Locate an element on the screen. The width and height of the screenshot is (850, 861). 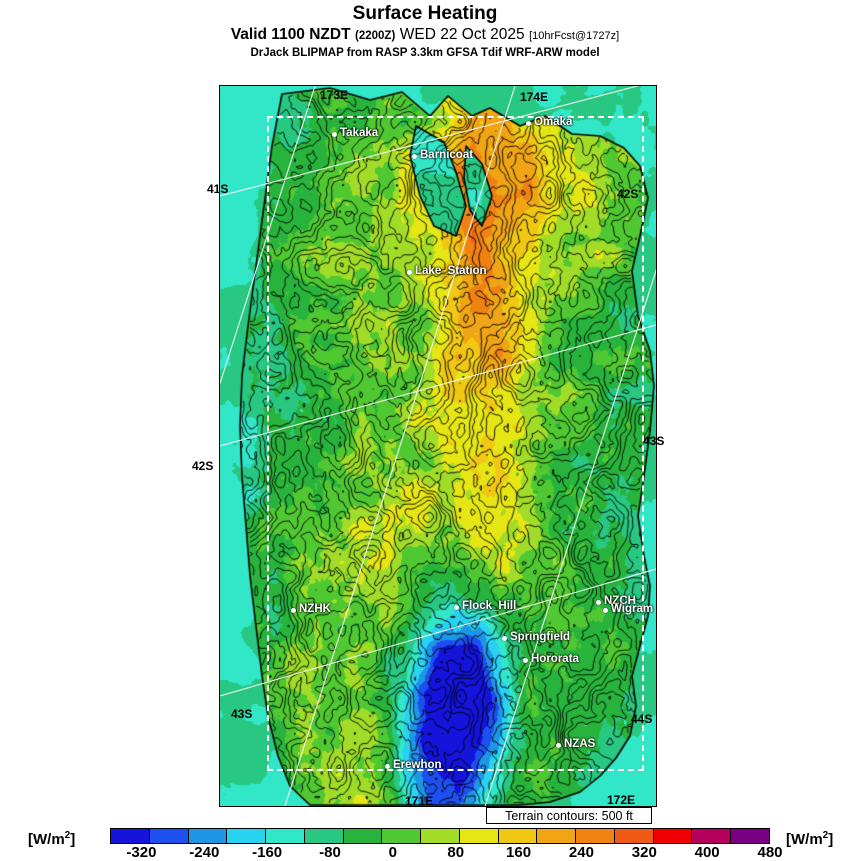
station-label: Erewhon is located at coordinates (417, 765).